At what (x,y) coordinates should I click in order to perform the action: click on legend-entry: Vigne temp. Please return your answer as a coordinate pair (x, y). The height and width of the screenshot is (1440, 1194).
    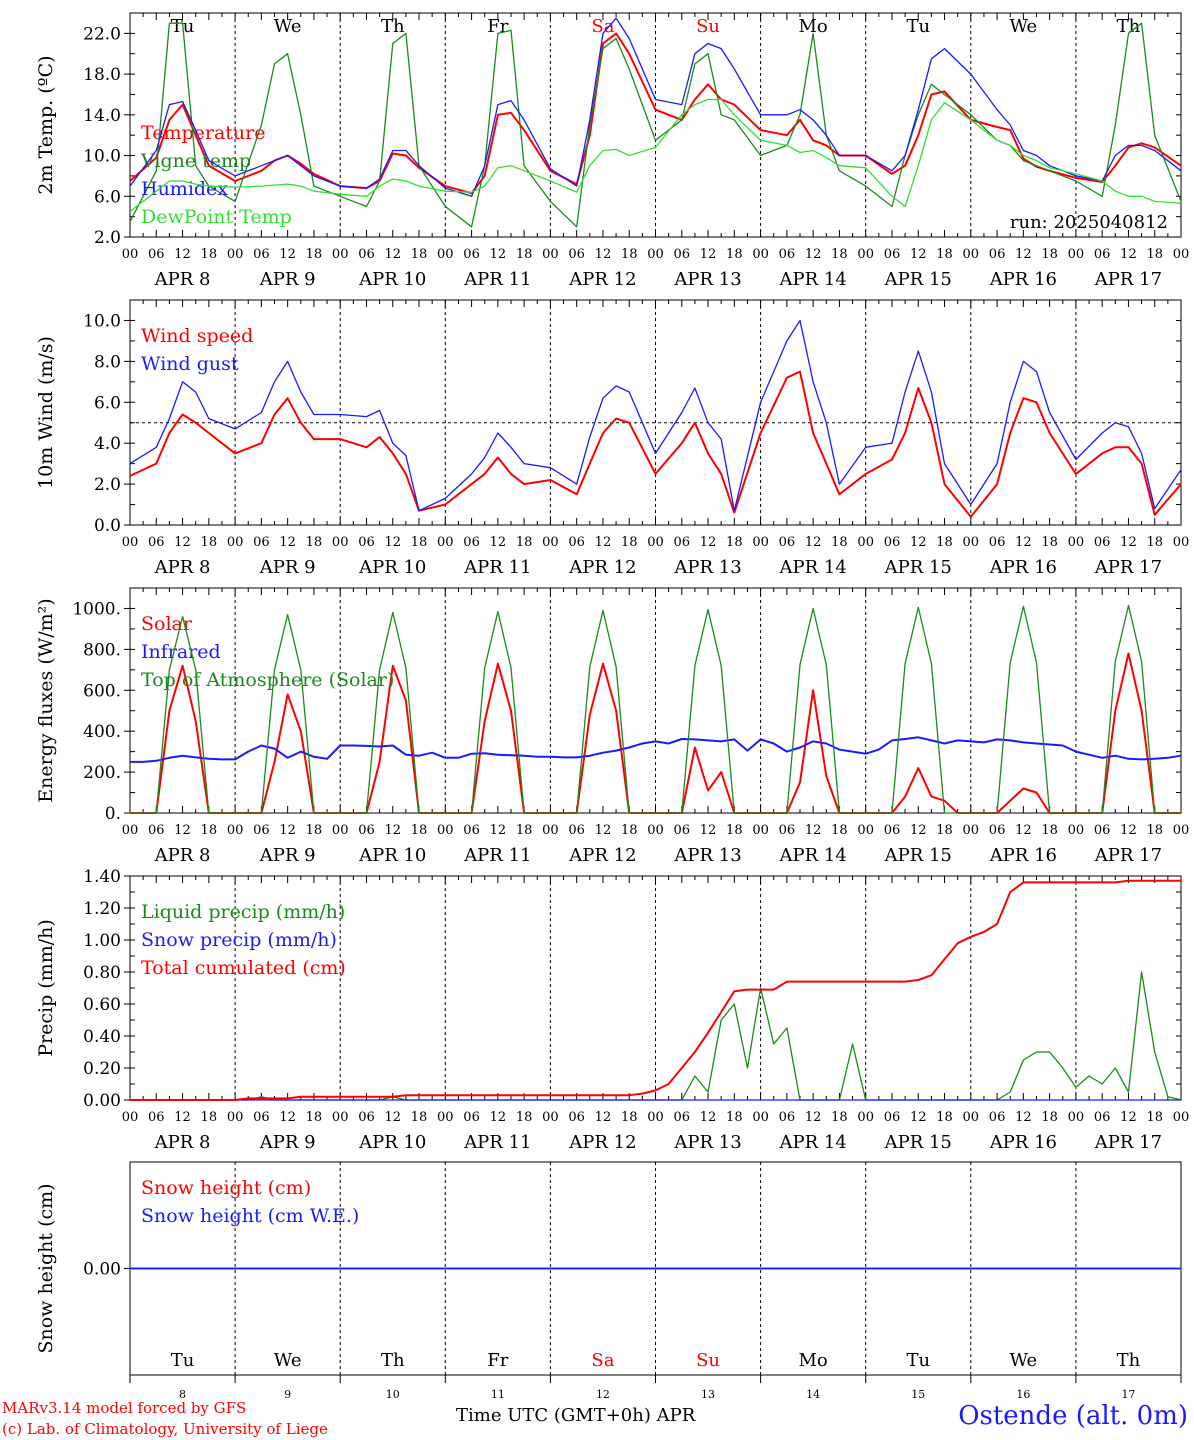
    Looking at the image, I should click on (195, 161).